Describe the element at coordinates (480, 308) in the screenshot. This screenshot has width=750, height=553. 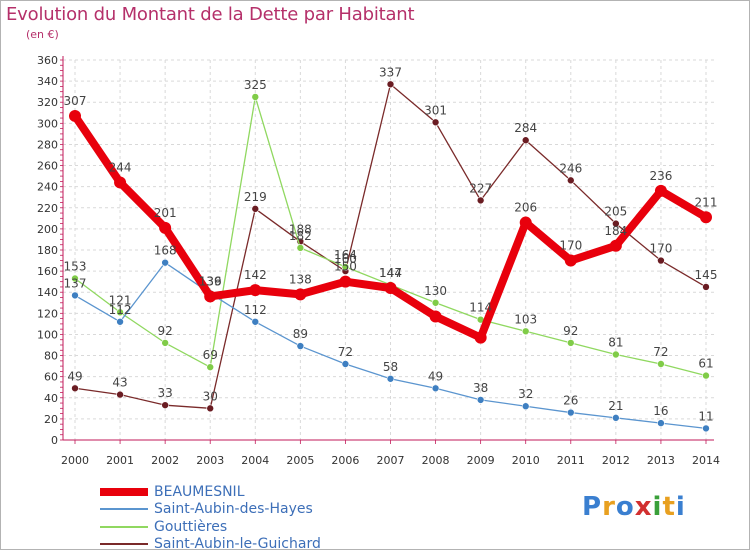
I see `data-label: 114` at that location.